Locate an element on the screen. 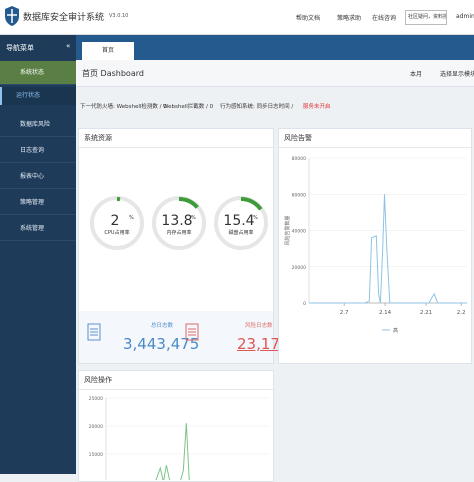 This screenshot has width=474, height=482. tab-bar: 首页 is located at coordinates (275, 47).